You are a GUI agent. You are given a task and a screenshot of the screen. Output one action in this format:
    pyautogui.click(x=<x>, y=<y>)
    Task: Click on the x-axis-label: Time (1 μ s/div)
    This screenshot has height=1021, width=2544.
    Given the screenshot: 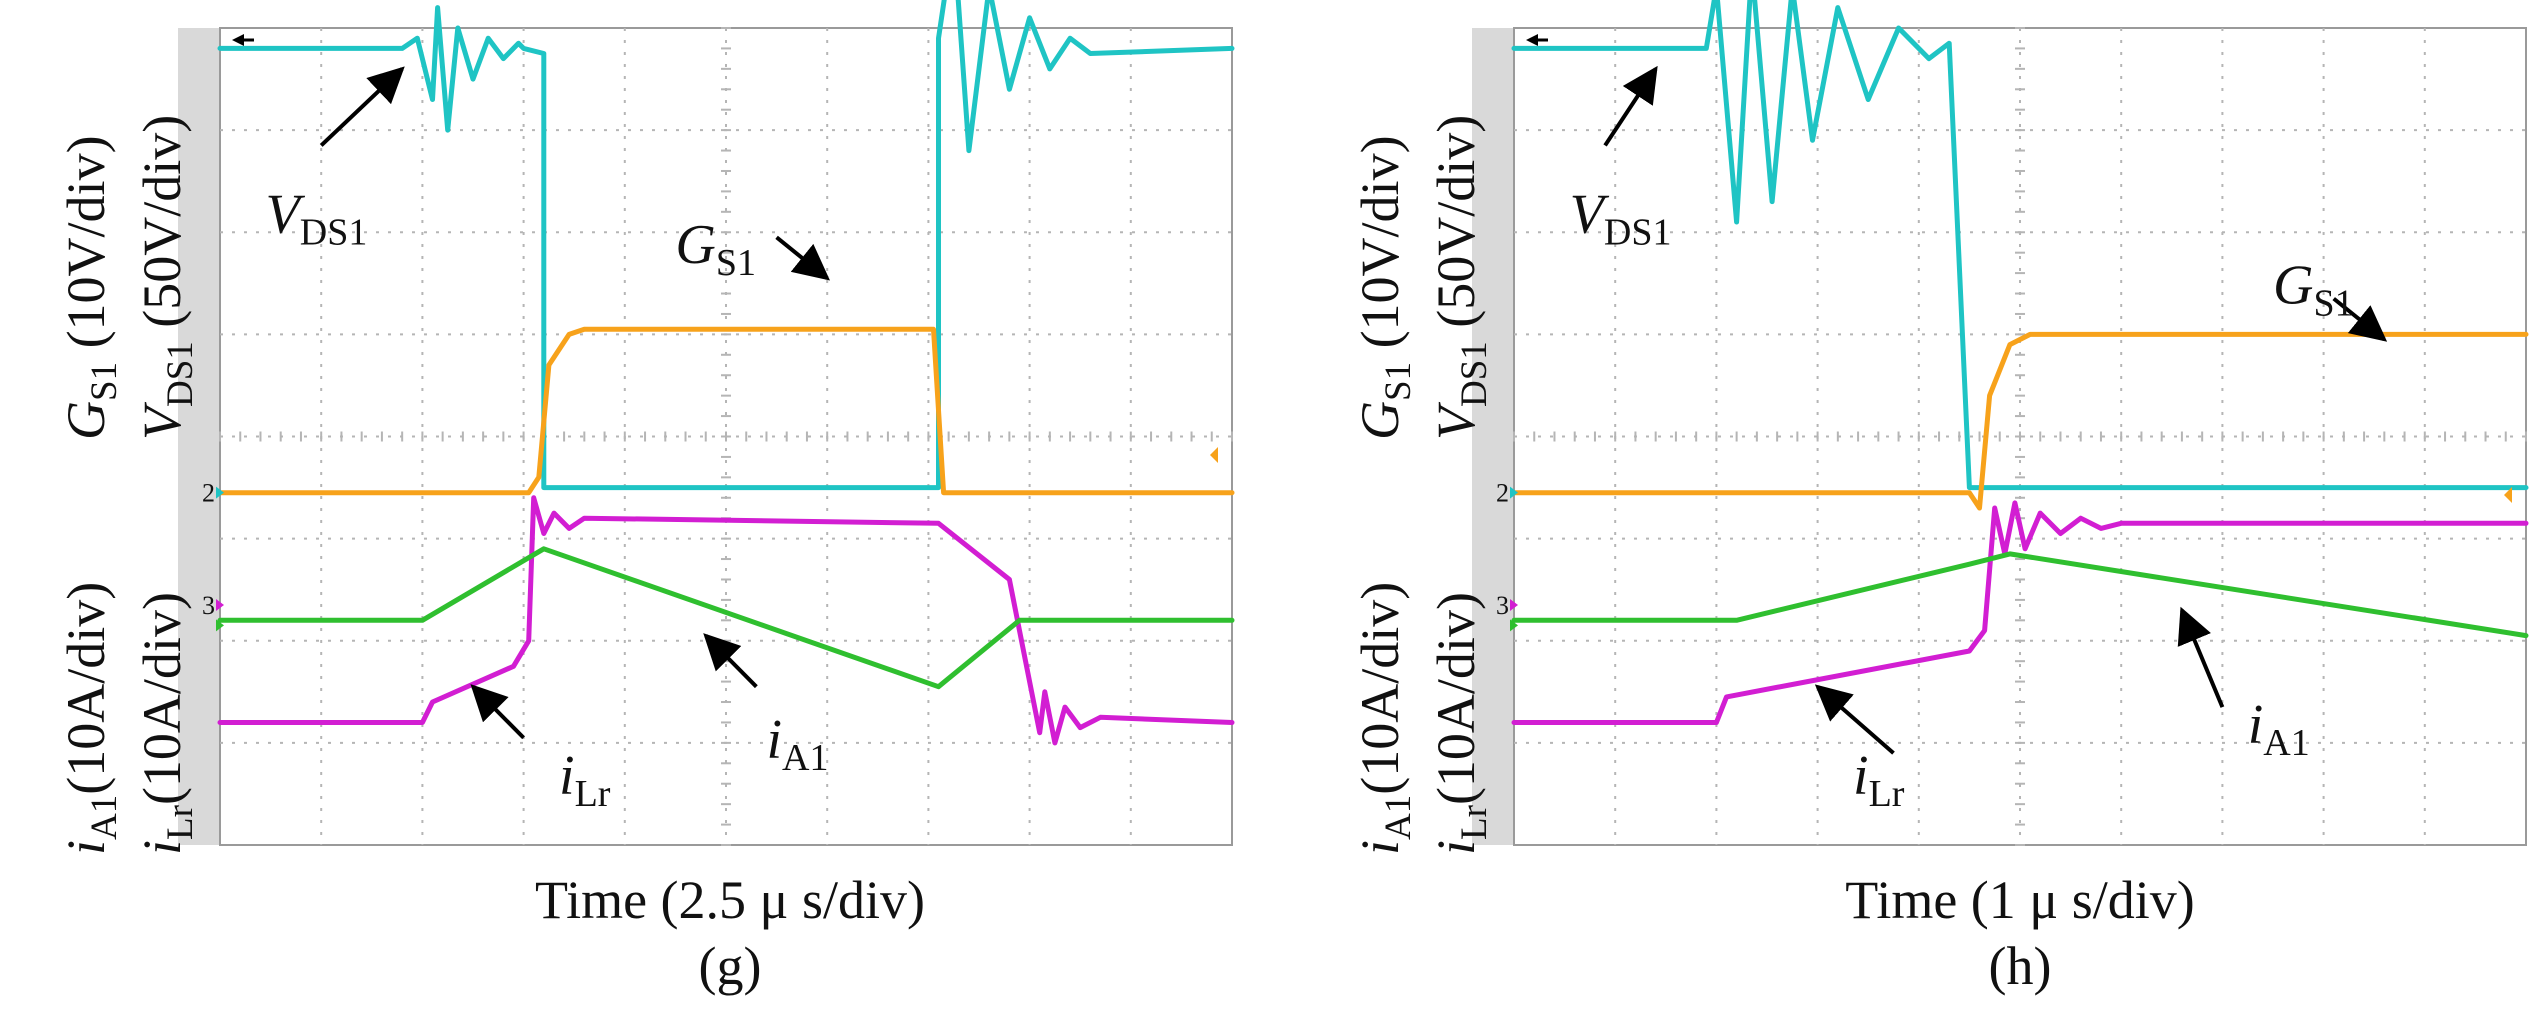 What is the action you would take?
    pyautogui.click(x=2020, y=900)
    